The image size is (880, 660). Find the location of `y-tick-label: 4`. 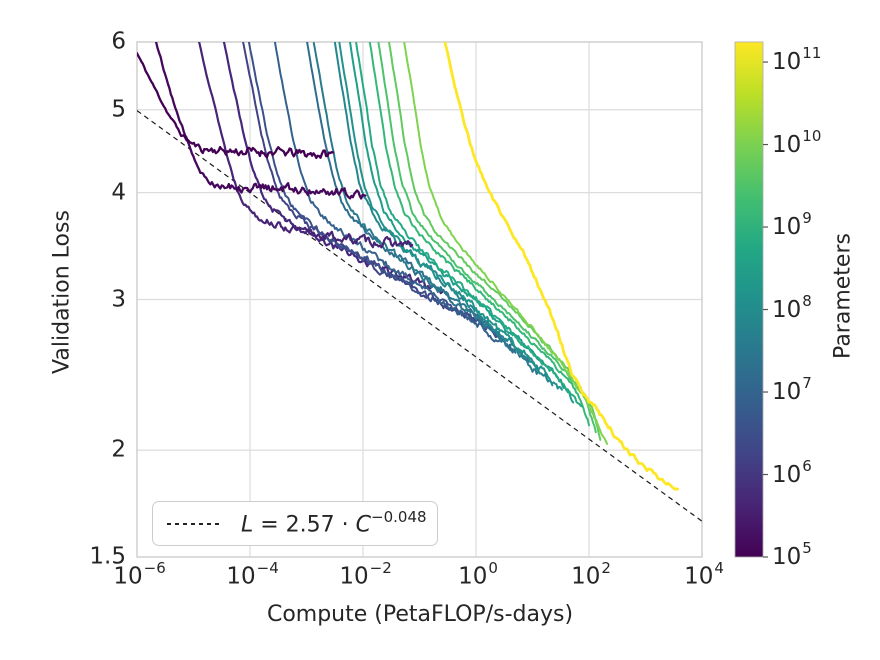

y-tick-label: 4 is located at coordinates (118, 192).